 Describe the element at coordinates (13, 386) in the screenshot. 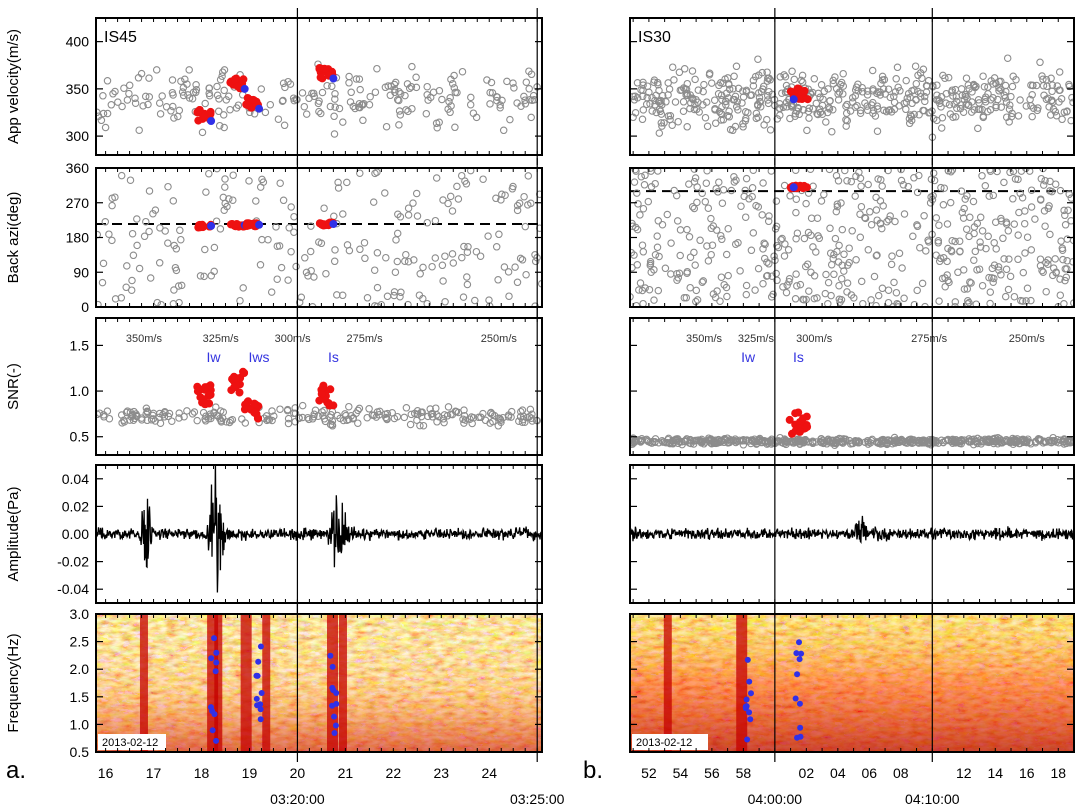

I see `y-axis-label: SNR(-)` at that location.